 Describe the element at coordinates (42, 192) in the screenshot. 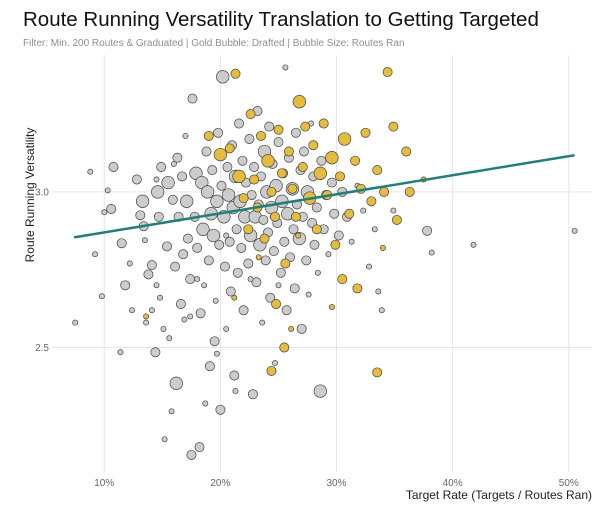

I see `y-tick-label: 3.0` at that location.